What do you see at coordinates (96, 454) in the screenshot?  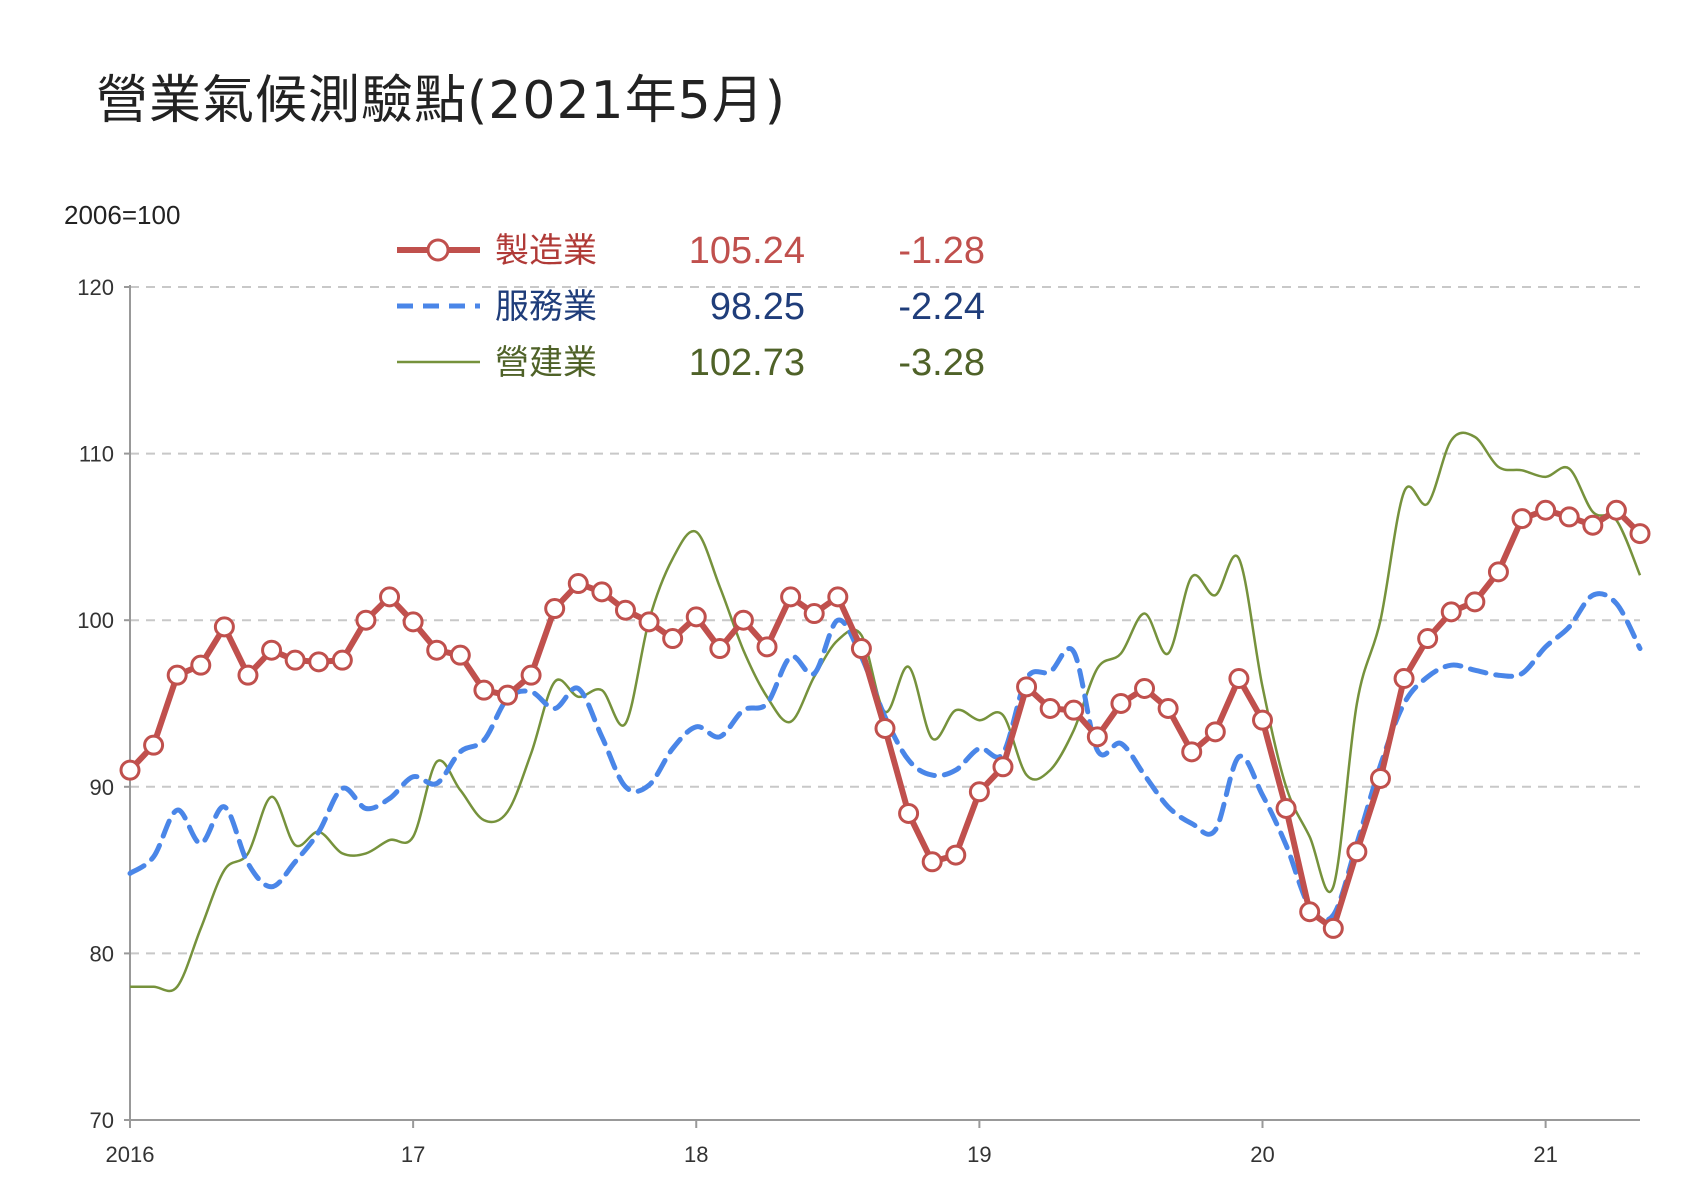 I see `y-tick-label: 110` at bounding box center [96, 454].